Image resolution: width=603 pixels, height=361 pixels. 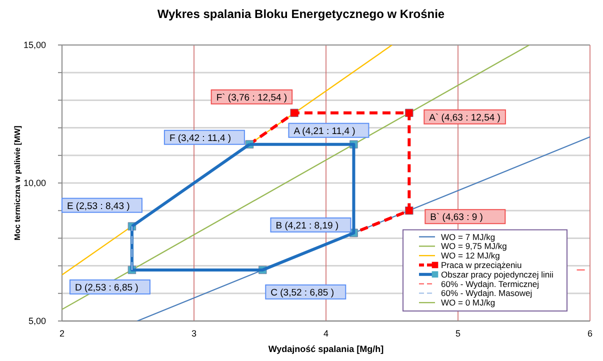 What do you see at coordinates (194, 333) in the screenshot?
I see `x-tick-label: 3` at bounding box center [194, 333].